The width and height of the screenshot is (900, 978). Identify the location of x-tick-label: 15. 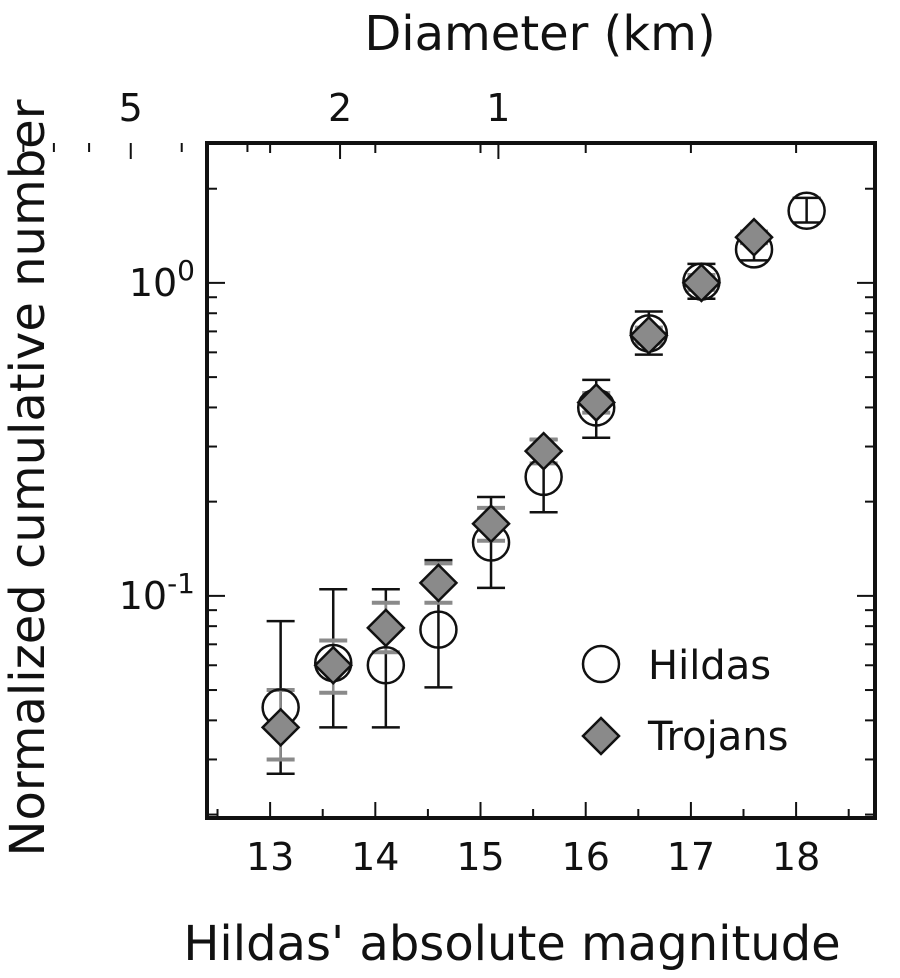
(480, 857).